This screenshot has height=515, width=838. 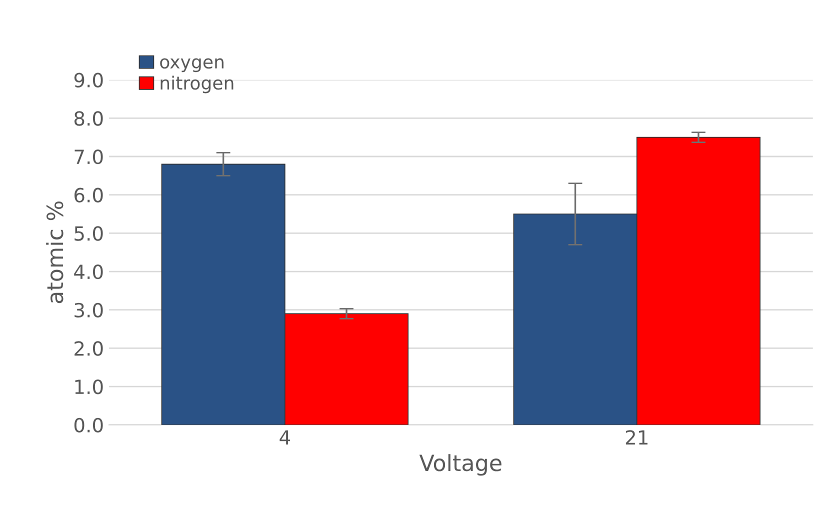 I want to click on x-tick-label: 4, so click(x=285, y=437).